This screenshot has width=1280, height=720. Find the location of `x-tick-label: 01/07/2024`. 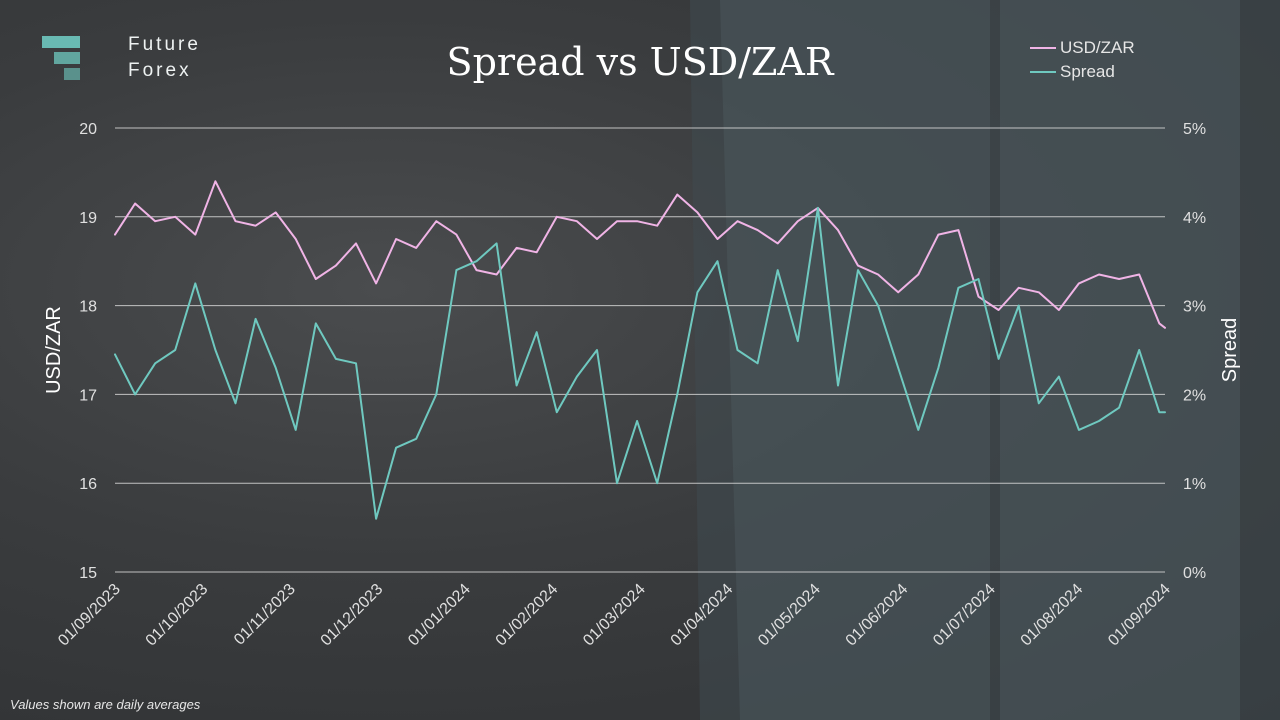

x-tick-label: 01/07/2024 is located at coordinates (964, 615).